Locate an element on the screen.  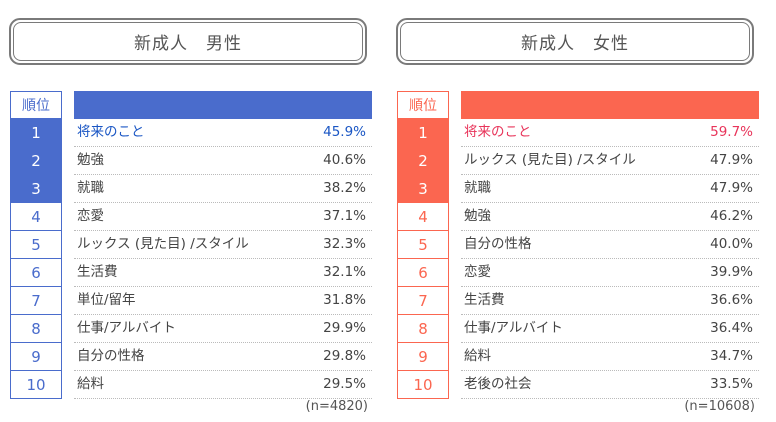
male-rank-item: ルックス (見た目) /スタイル is located at coordinates (163, 244).